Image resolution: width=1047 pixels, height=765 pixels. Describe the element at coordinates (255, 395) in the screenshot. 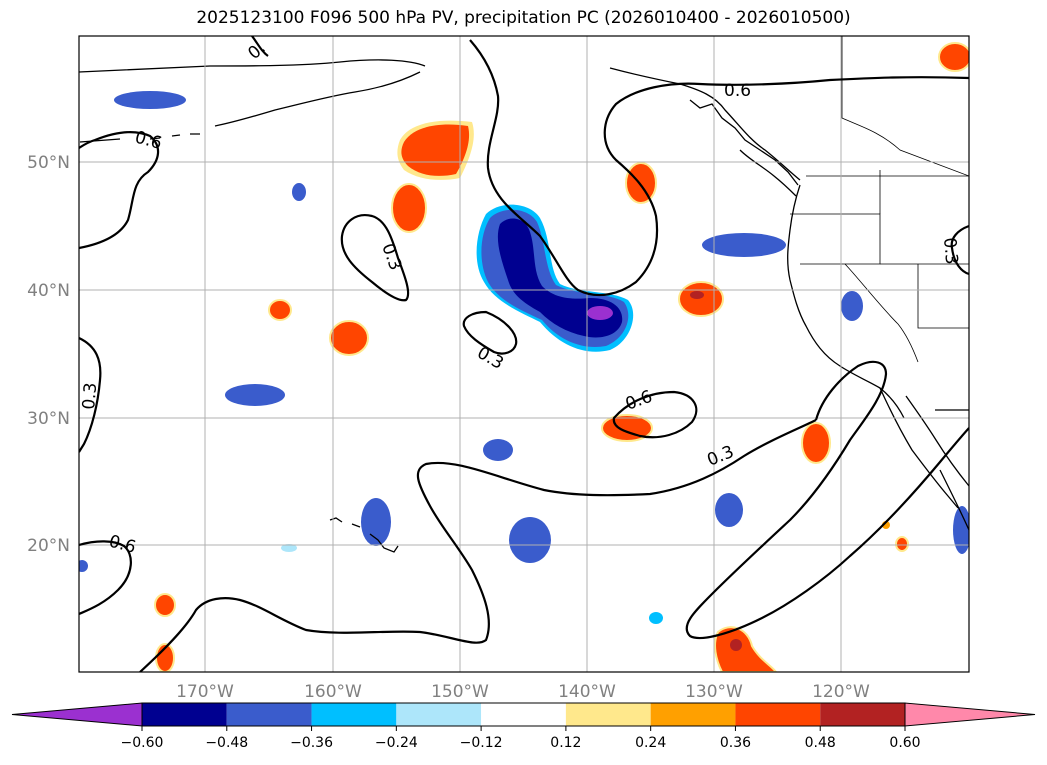

I see `precip-blob-hawaii-west` at that location.